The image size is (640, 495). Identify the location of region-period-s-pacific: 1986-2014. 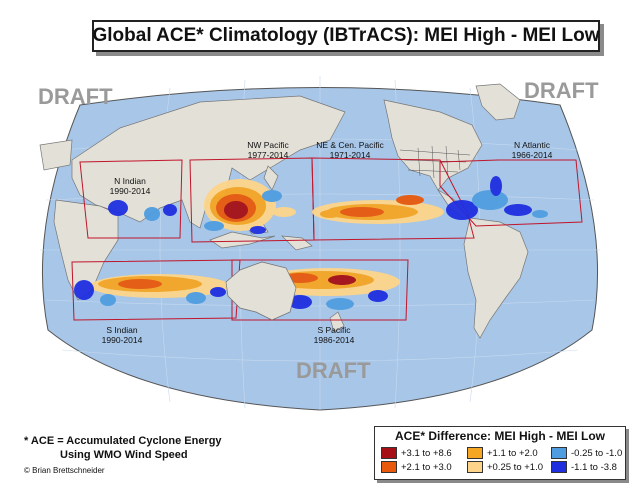
(334, 340).